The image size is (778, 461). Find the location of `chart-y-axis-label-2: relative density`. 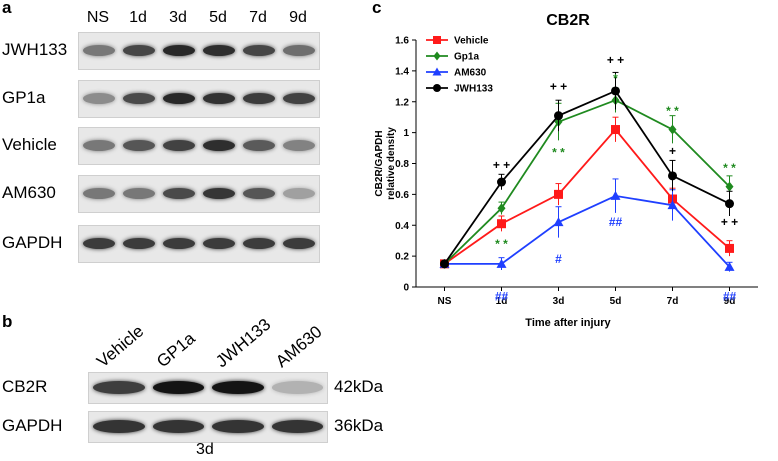

chart-y-axis-label-2: relative density is located at coordinates (391, 163).